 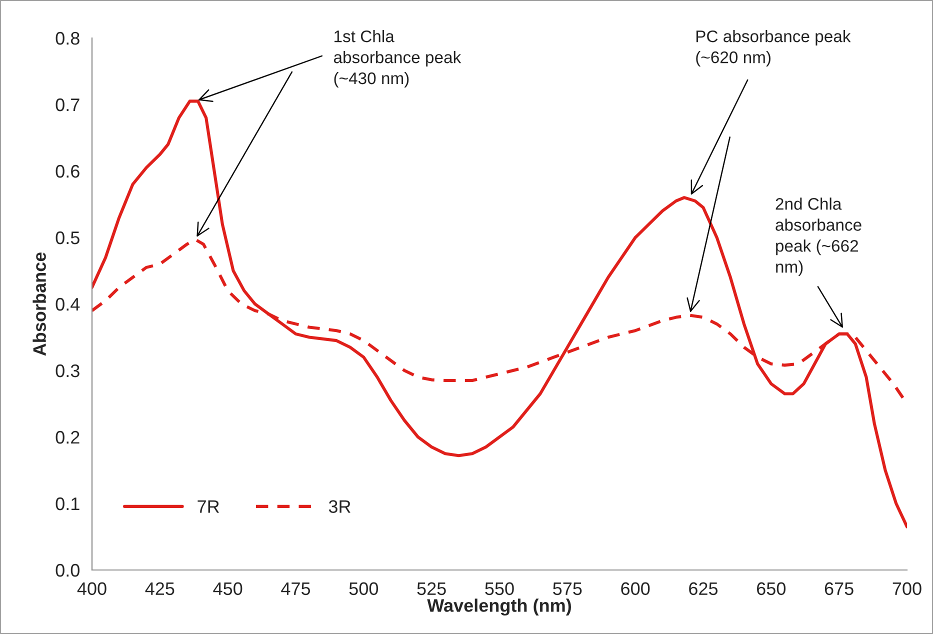 What do you see at coordinates (907, 589) in the screenshot?
I see `x-tick-label: 700` at bounding box center [907, 589].